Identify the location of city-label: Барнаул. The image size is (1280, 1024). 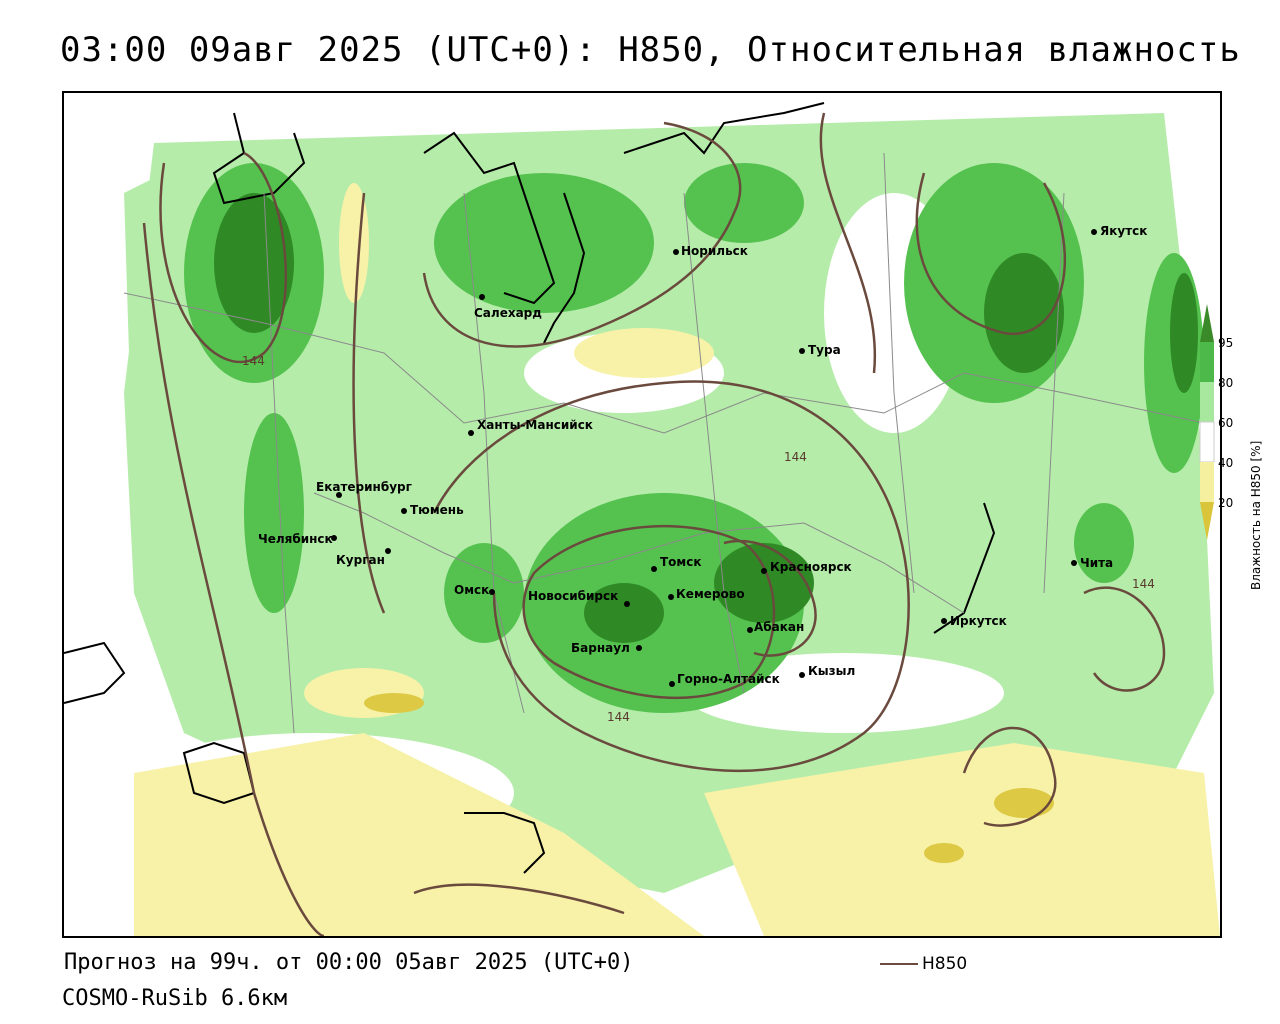
(600, 648).